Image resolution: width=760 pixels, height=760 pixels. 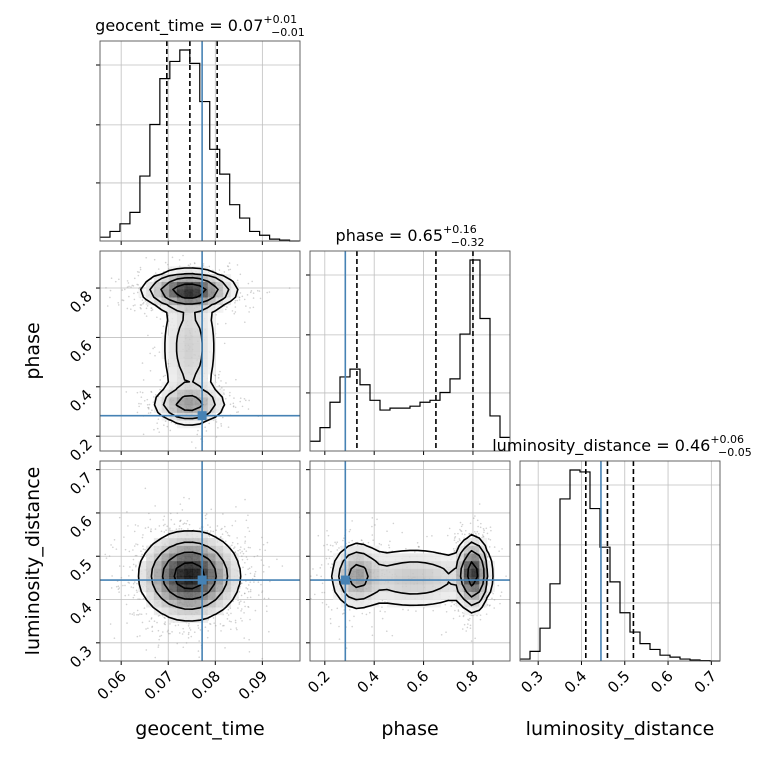 I want to click on panel-phase-vs-luminosity-distance: 0.2 0.4 0.6 0.8, so click(x=408, y=578).